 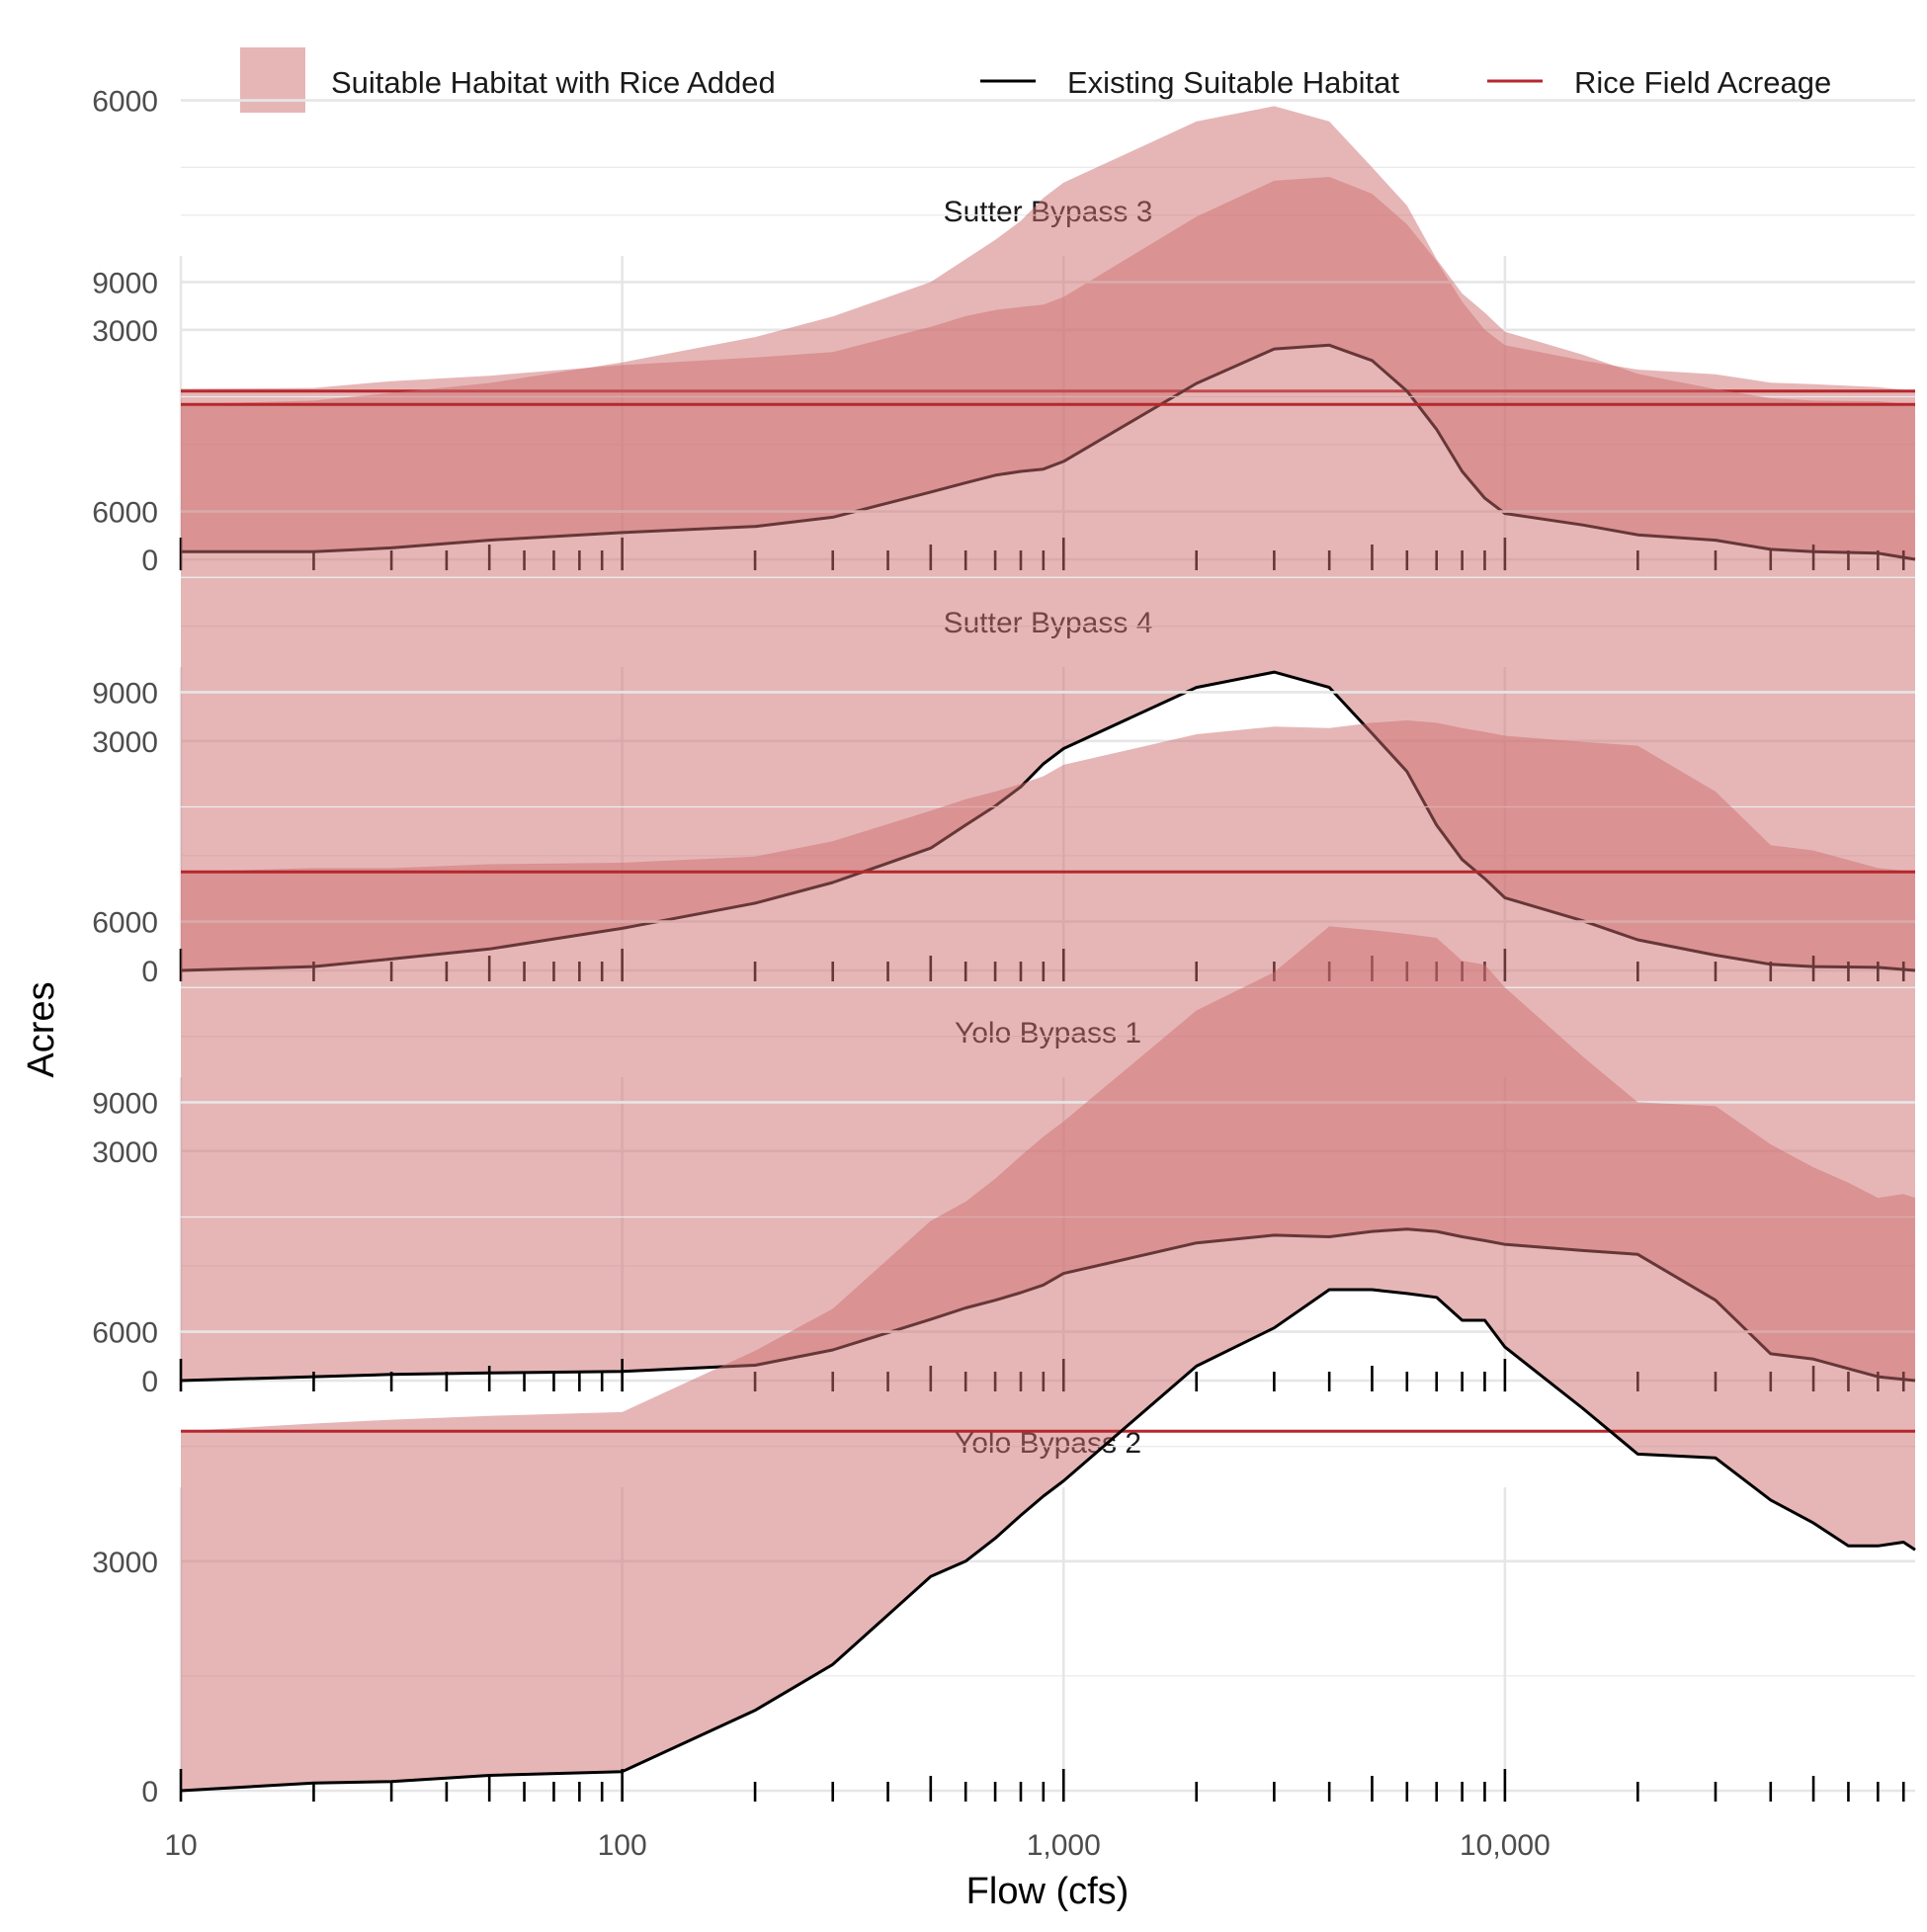 I want to click on x-axis-tick-labels: 10 100 1,000 10,000, so click(x=857, y=1845).